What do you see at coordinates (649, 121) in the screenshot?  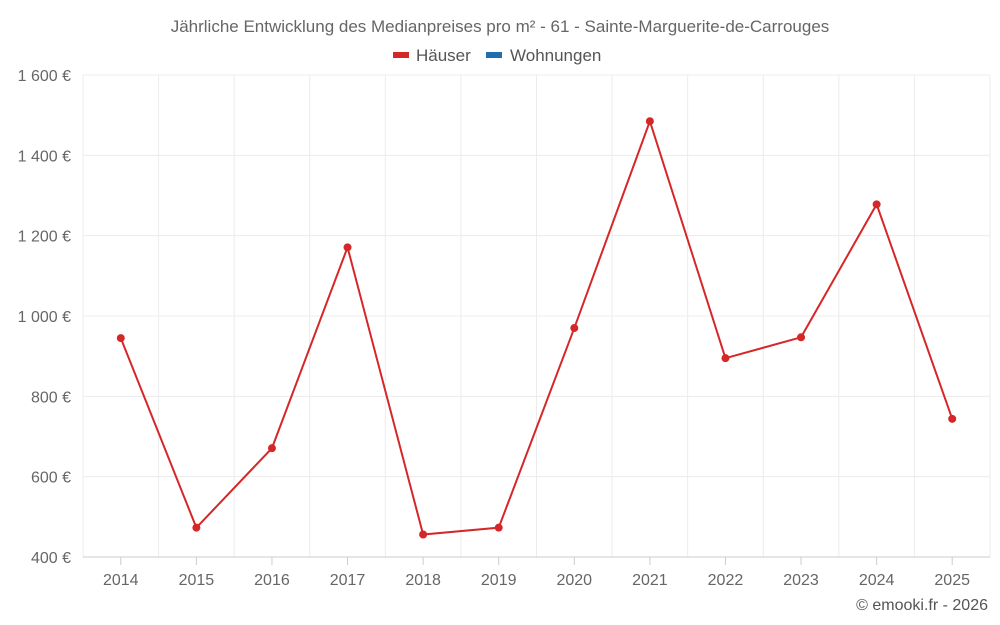 I see `data-point-houses-2021` at bounding box center [649, 121].